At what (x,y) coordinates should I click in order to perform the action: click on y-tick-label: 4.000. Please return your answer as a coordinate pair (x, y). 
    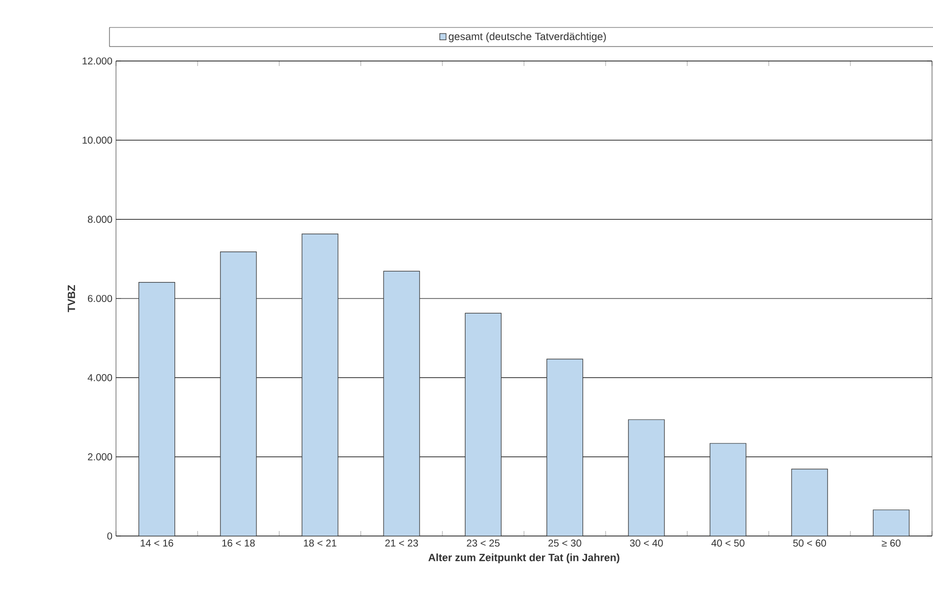
    Looking at the image, I should click on (100, 378).